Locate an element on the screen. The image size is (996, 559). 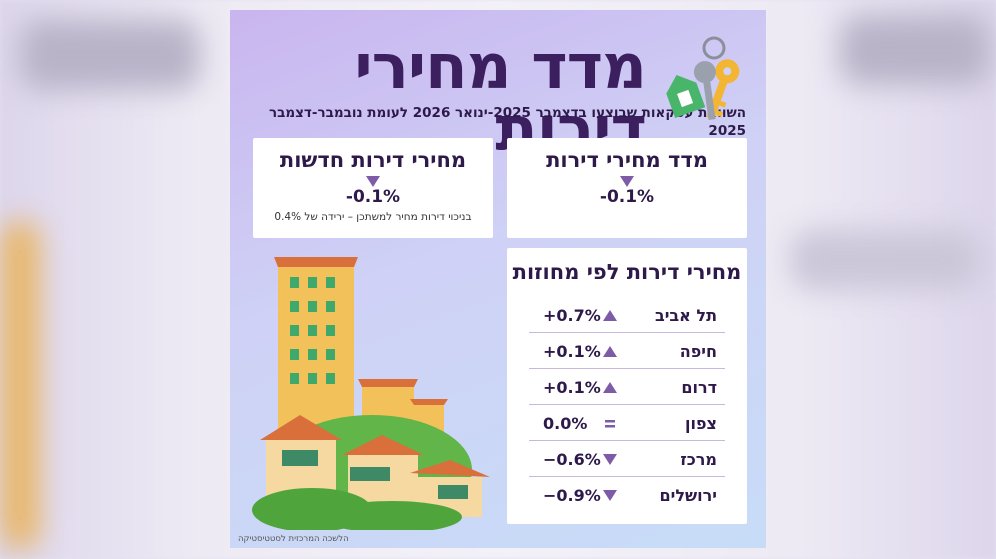
district-change: −0.6% is located at coordinates (572, 459).